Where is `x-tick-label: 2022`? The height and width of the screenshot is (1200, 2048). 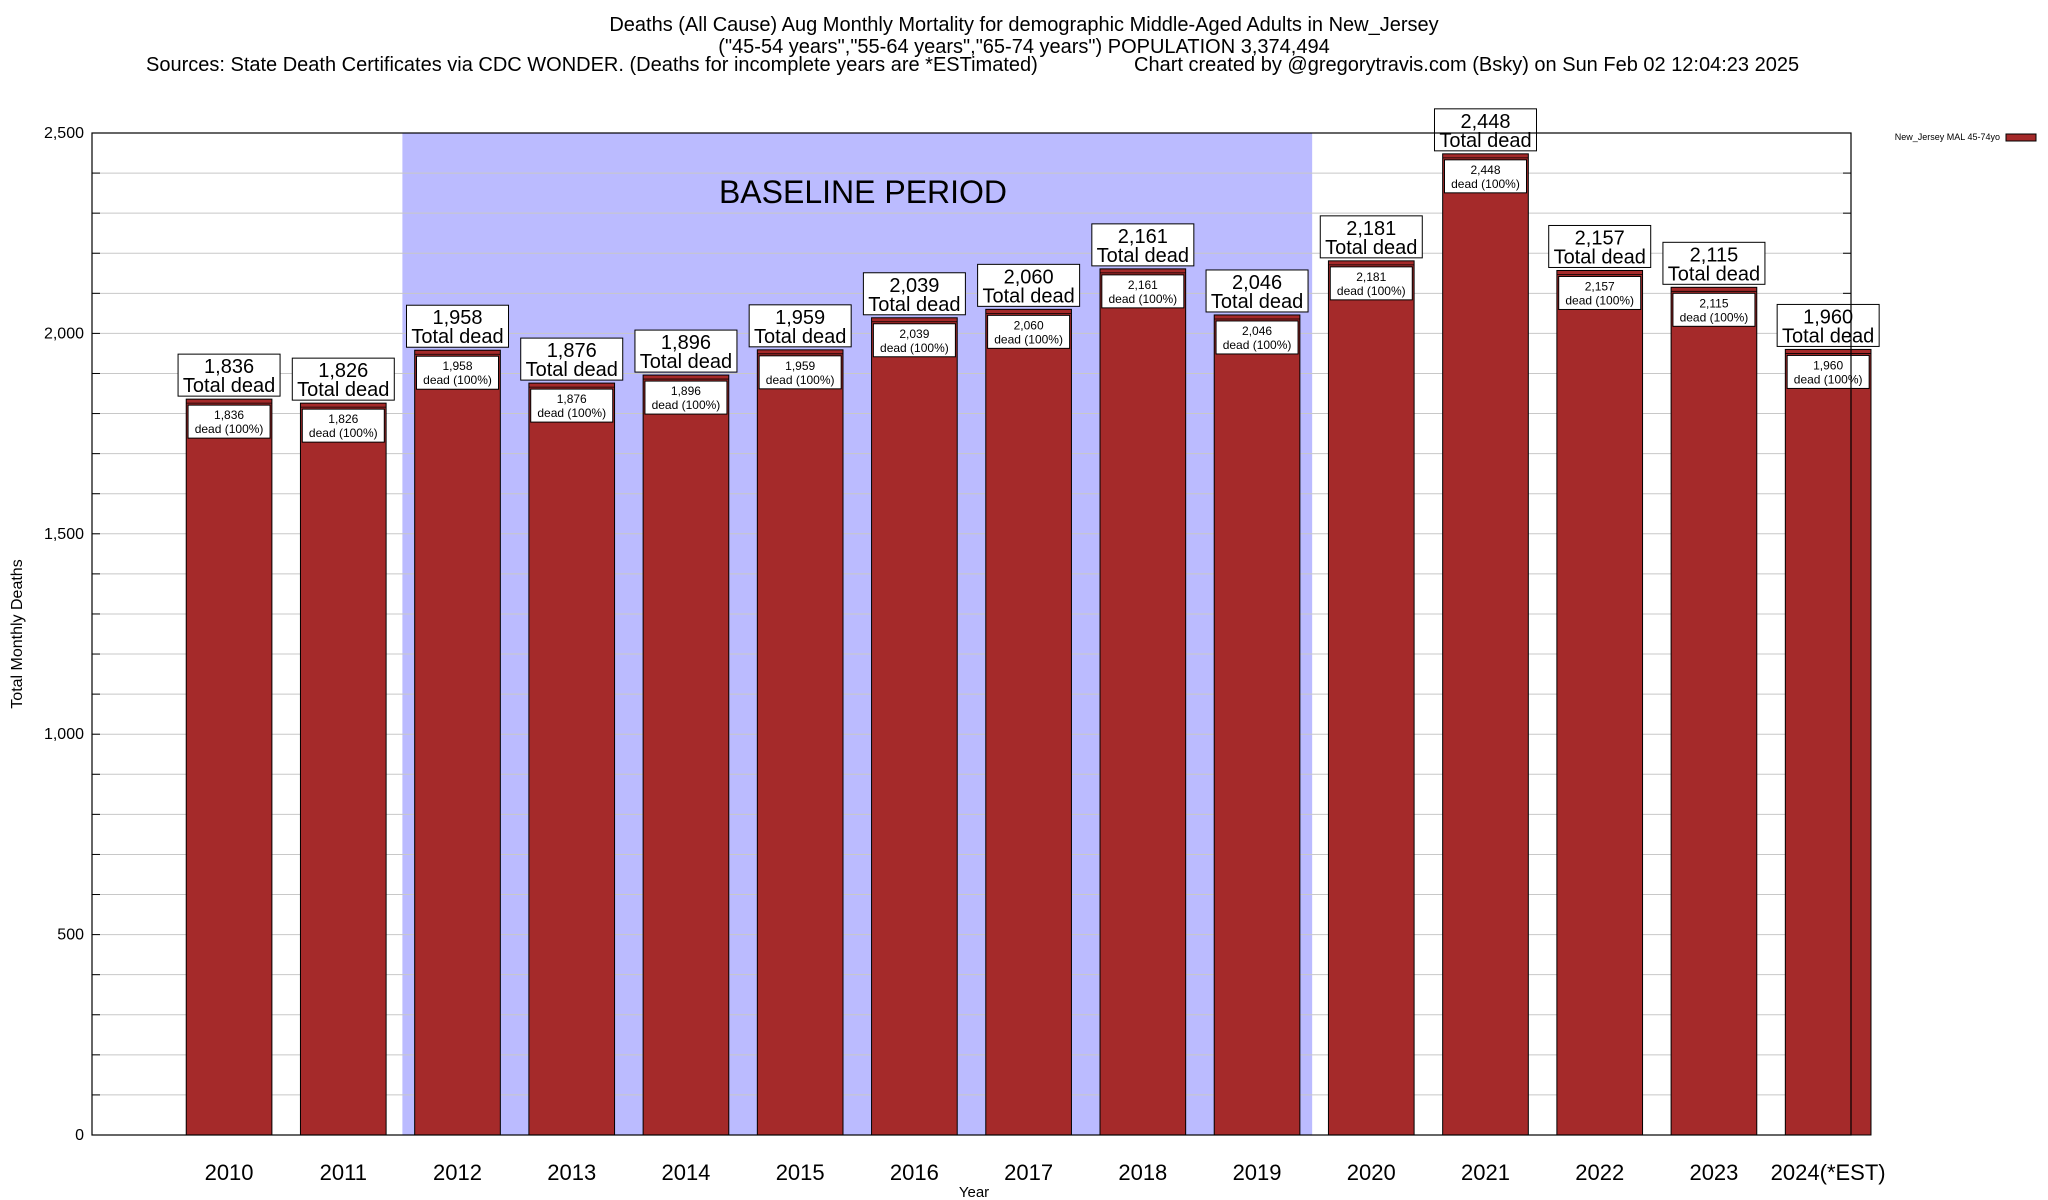 x-tick-label: 2022 is located at coordinates (1599, 1172).